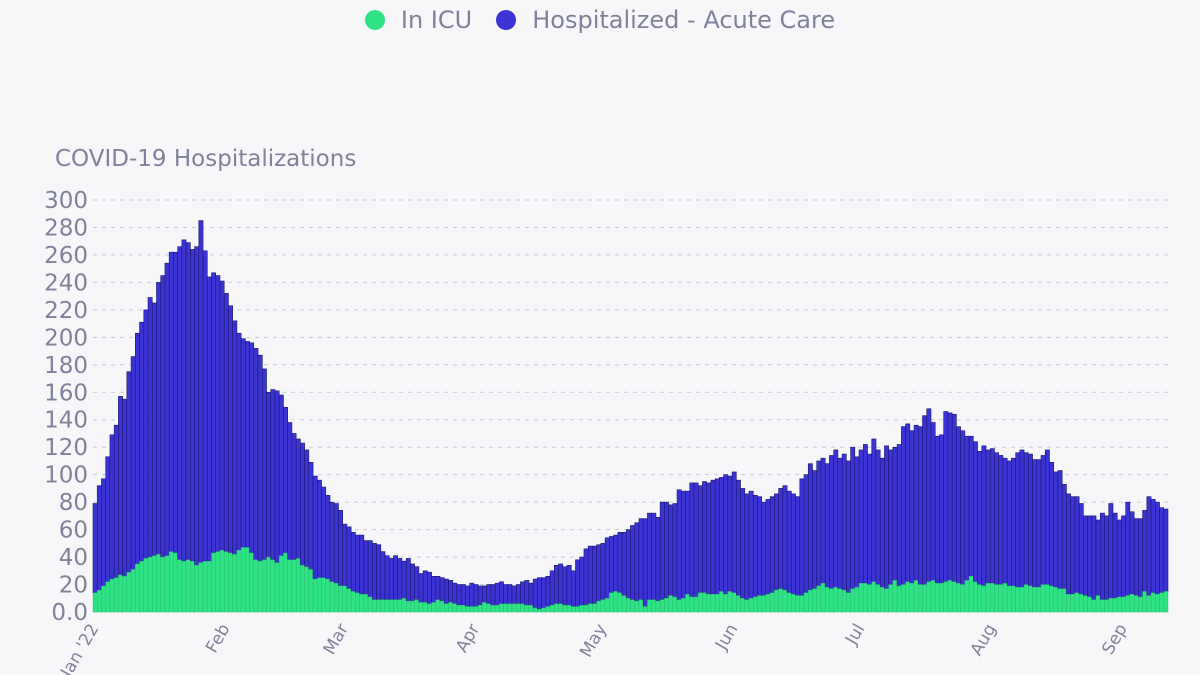 The image size is (1200, 675). I want to click on legend-item-acute: Hospitalized - Acute Care, so click(665, 20).